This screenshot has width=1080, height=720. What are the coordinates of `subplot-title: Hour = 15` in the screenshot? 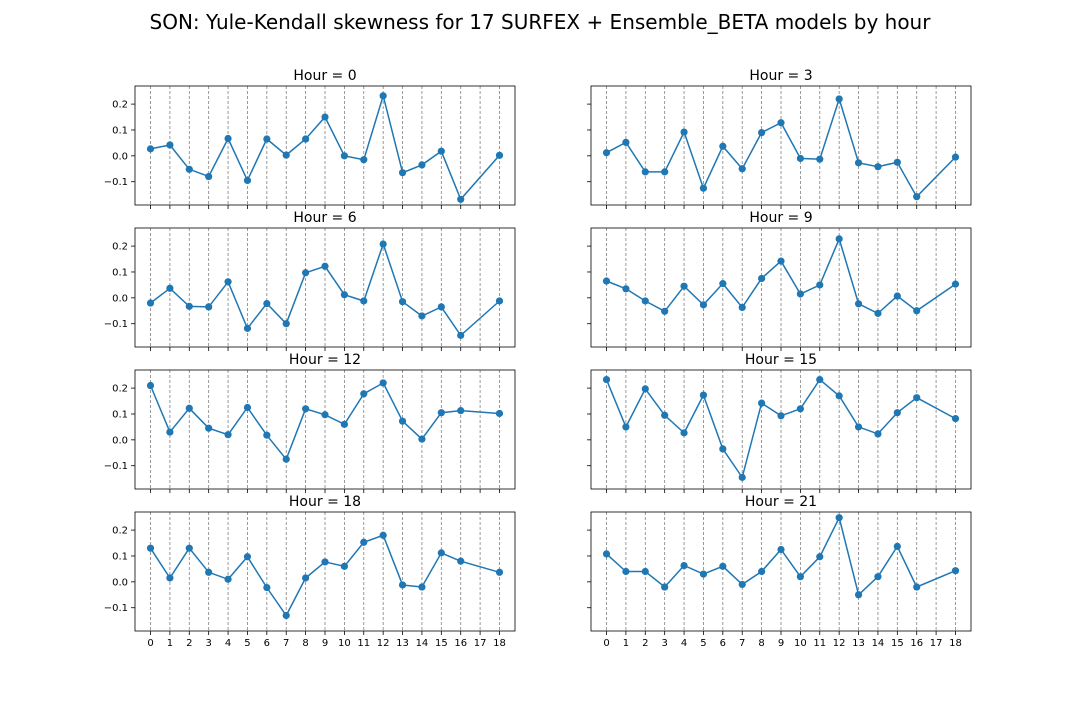 It's located at (781, 360).